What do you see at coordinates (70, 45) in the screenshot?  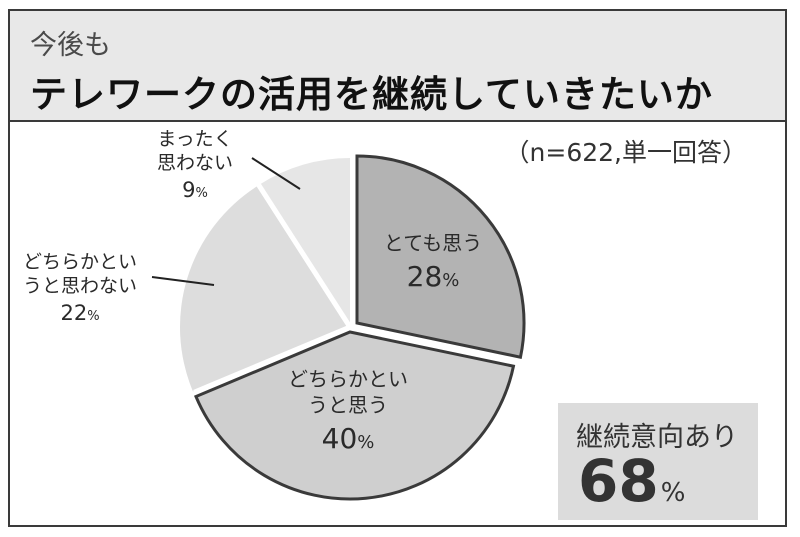 I see `header-kicker: 今後も` at bounding box center [70, 45].